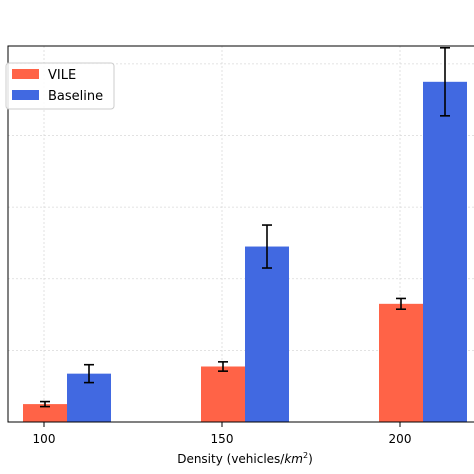 This screenshot has width=474, height=474. Describe the element at coordinates (400, 439) in the screenshot. I see `x-tick-label-200: 200` at that location.